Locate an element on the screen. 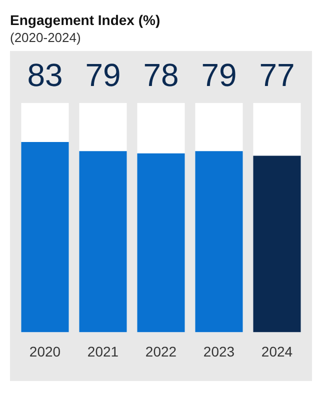  data-label: 78 is located at coordinates (161, 74).